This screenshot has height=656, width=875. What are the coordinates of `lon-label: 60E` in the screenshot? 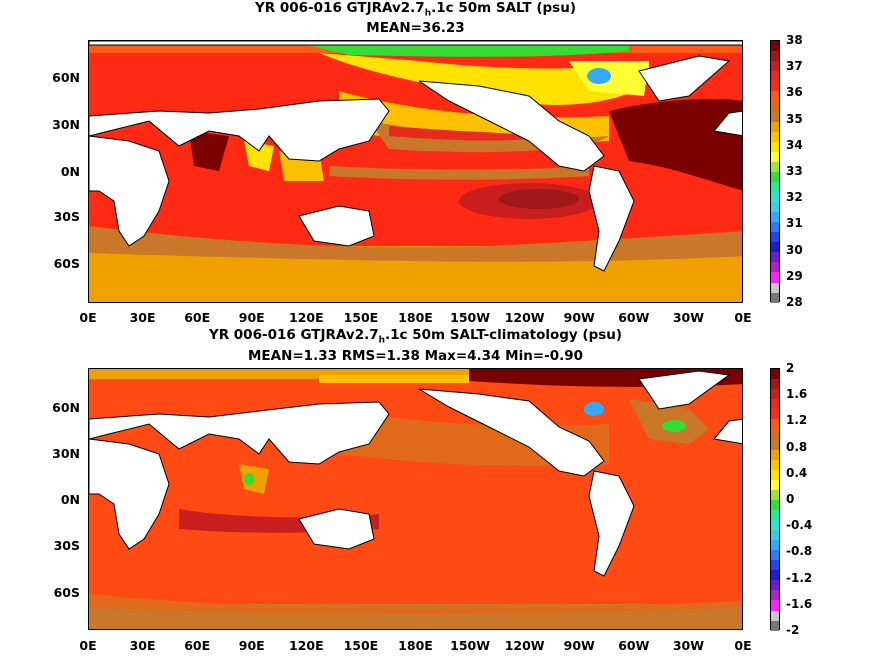 It's located at (197, 645).